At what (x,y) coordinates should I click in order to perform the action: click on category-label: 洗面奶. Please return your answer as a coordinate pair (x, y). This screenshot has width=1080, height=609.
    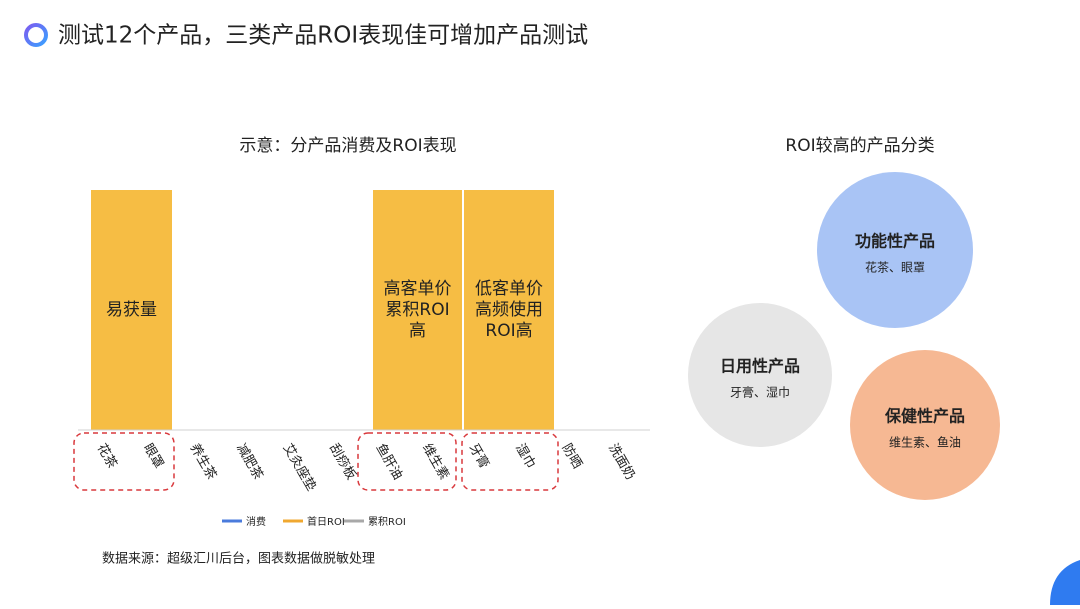
    Looking at the image, I should click on (621, 461).